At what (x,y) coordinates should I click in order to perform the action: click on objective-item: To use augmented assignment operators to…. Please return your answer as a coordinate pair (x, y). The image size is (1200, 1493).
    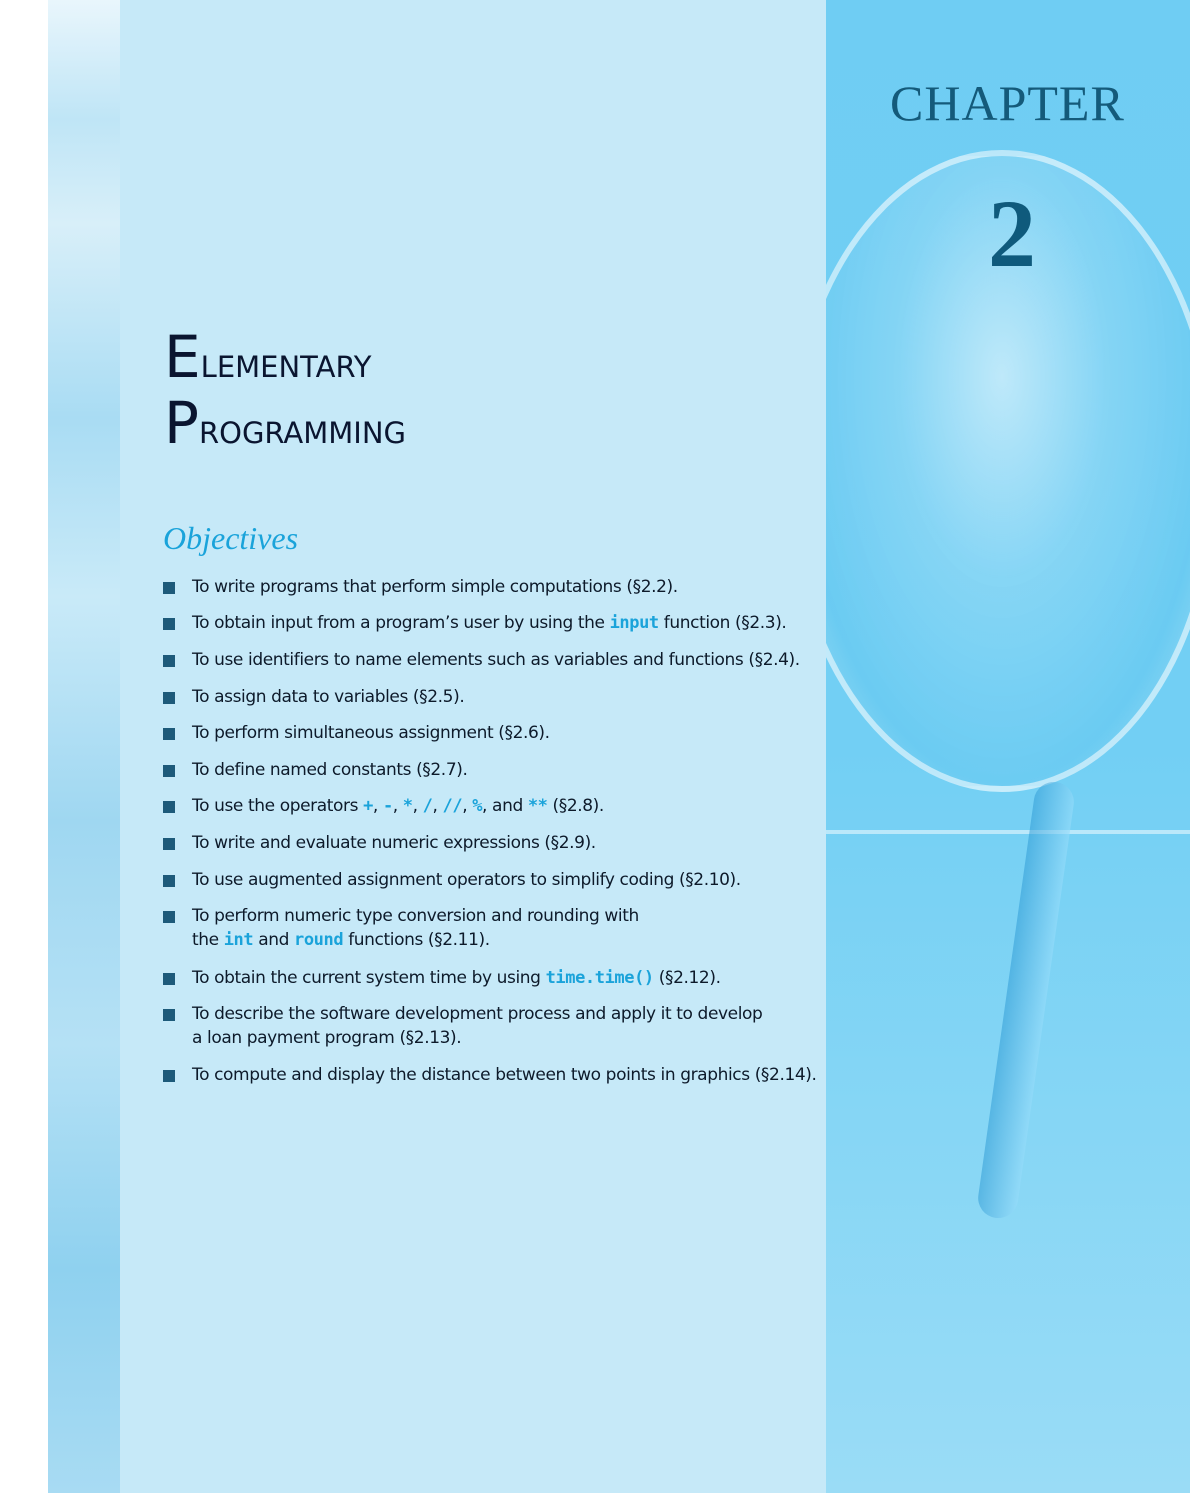
    Looking at the image, I should click on (452, 880).